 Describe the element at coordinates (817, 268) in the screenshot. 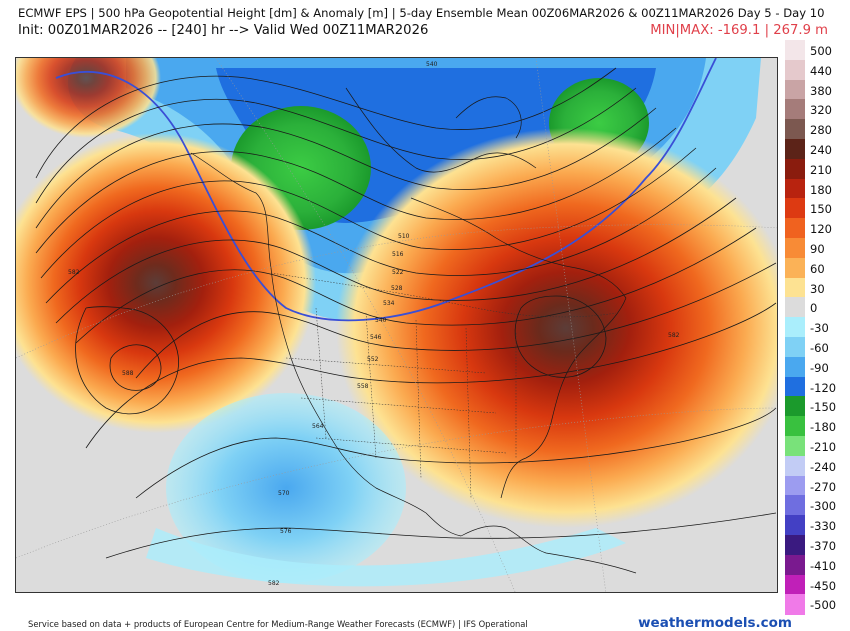

I see `colorbar-label: 60` at that location.